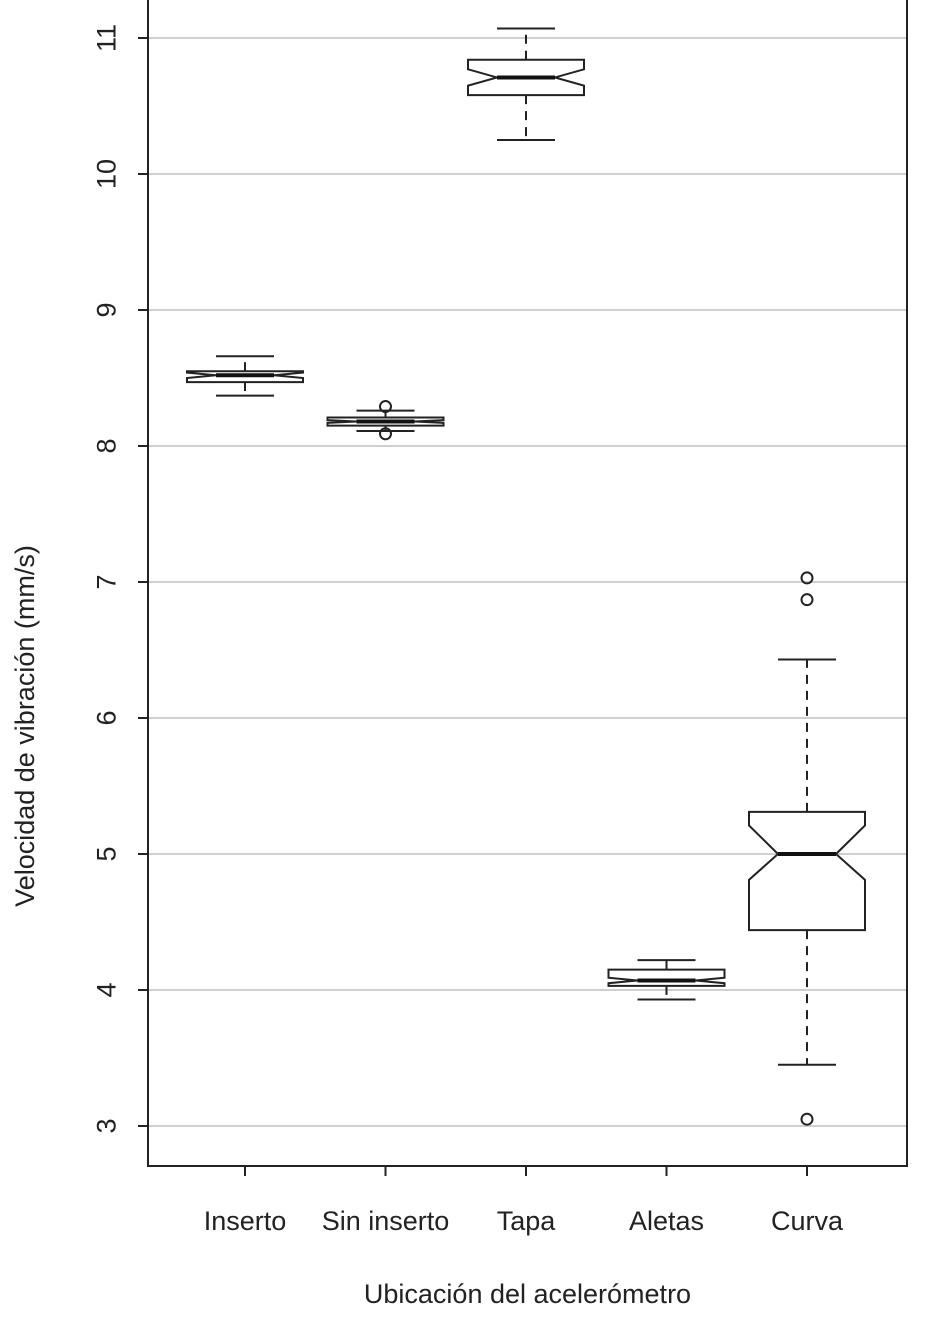  What do you see at coordinates (527, 1294) in the screenshot?
I see `x-axis-title: Ubicación del acelerómetro` at bounding box center [527, 1294].